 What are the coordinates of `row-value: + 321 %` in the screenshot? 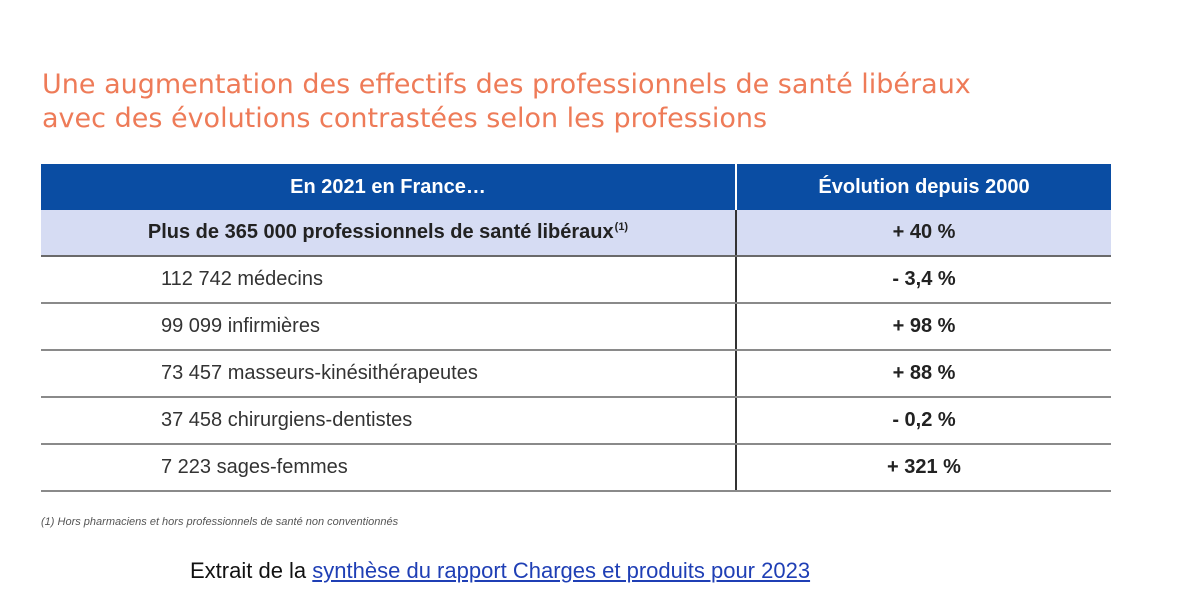 It's located at (923, 468).